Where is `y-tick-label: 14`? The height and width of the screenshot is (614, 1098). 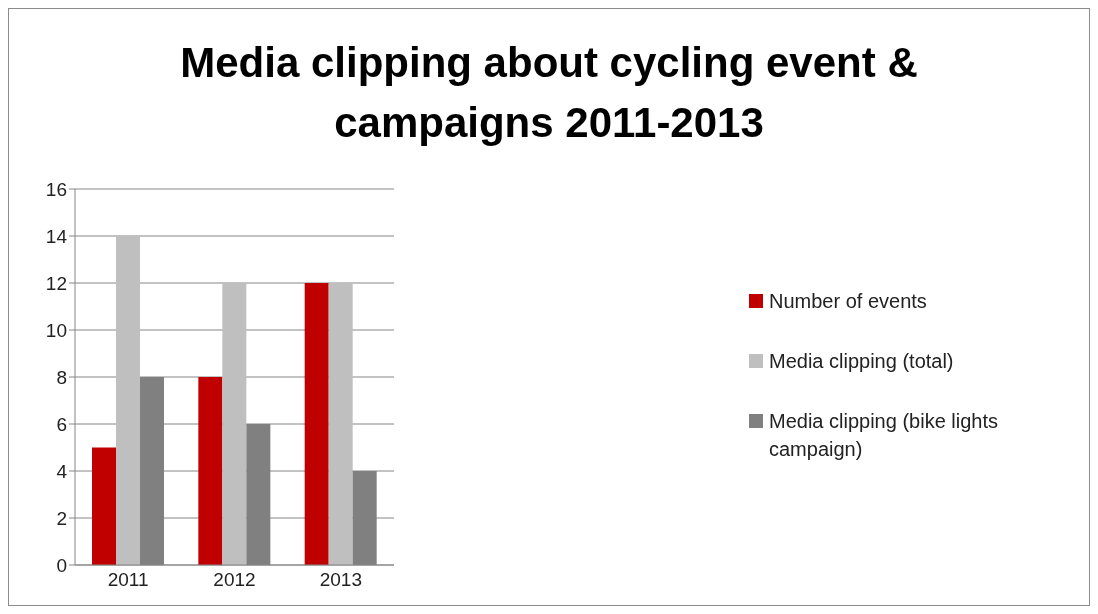 y-tick-label: 14 is located at coordinates (56, 236).